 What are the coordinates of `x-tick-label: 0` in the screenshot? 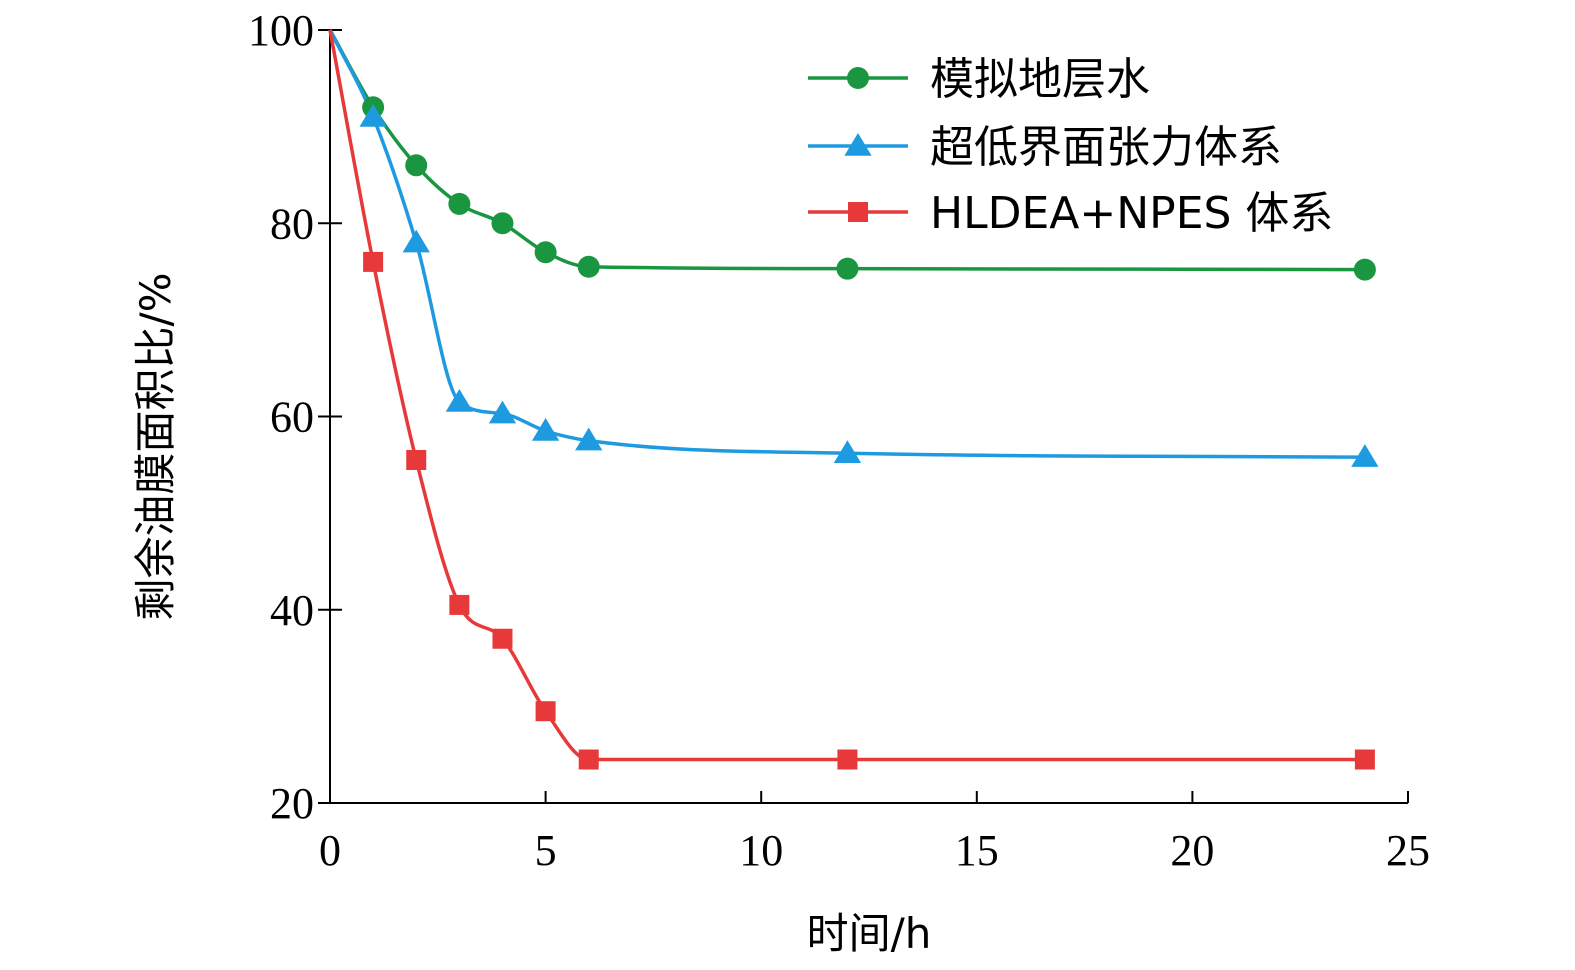 It's located at (330, 850).